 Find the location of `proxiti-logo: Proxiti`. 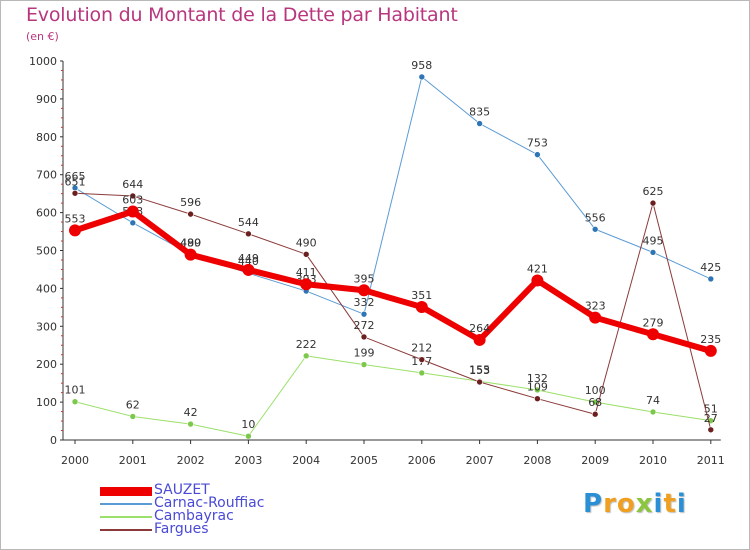

proxiti-logo: Proxiti is located at coordinates (635, 504).